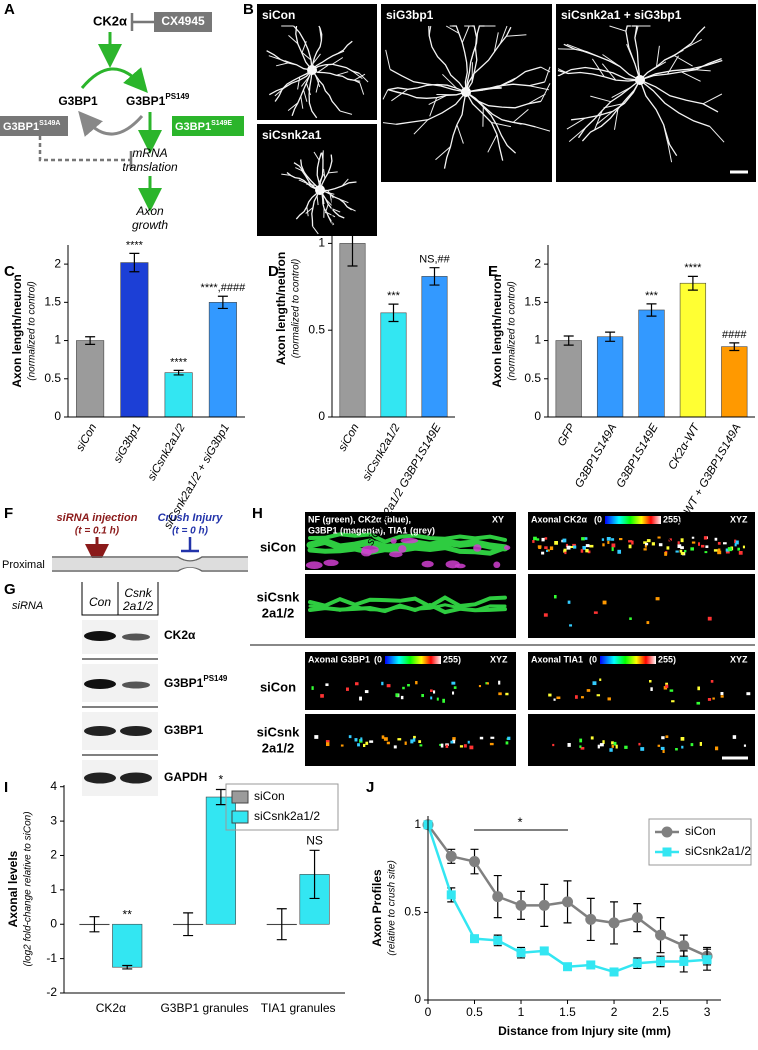 This screenshot has width=758, height=1050. I want to click on arrow, so click(114, 80).